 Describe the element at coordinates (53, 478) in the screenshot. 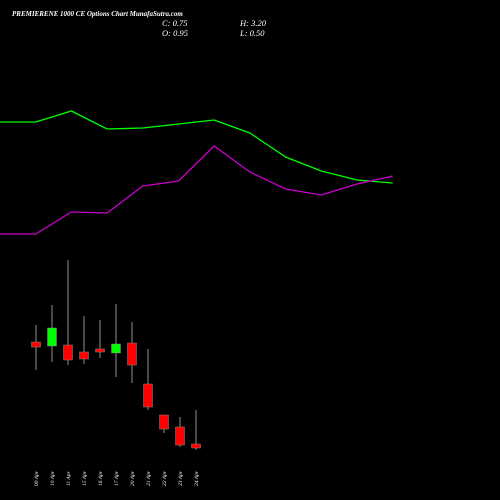

I see `x-tick-label: 10 Apr` at that location.